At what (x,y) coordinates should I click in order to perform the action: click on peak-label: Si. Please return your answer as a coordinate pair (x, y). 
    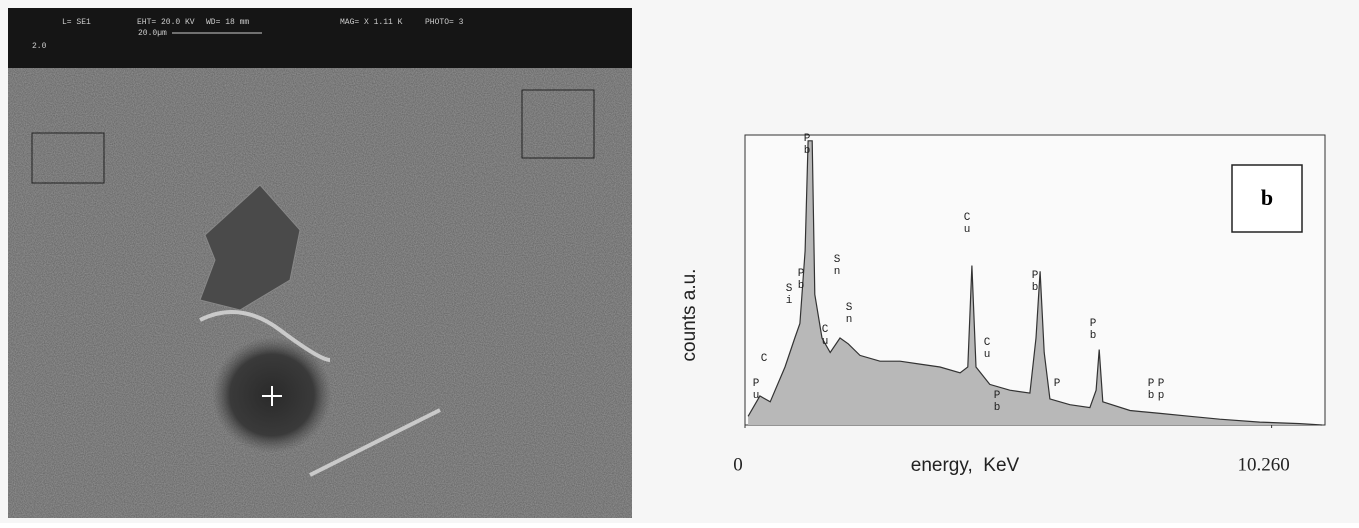
    Looking at the image, I should click on (789, 295).